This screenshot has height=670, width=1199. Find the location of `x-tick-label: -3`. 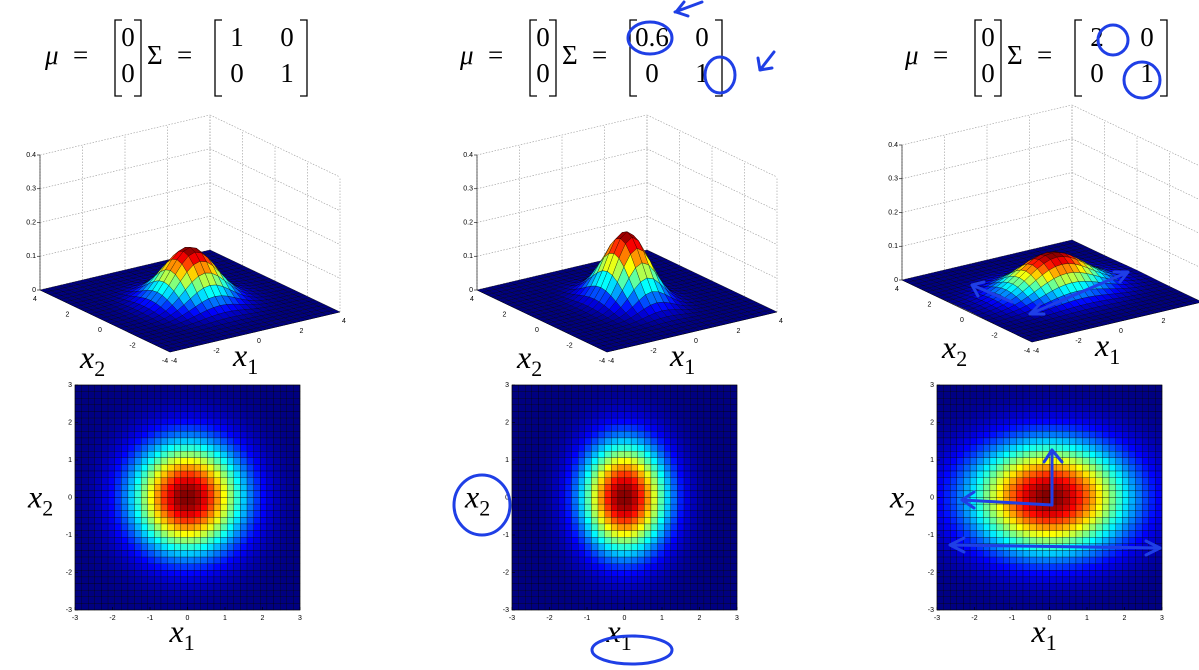

x-tick-label: -3 is located at coordinates (512, 618).